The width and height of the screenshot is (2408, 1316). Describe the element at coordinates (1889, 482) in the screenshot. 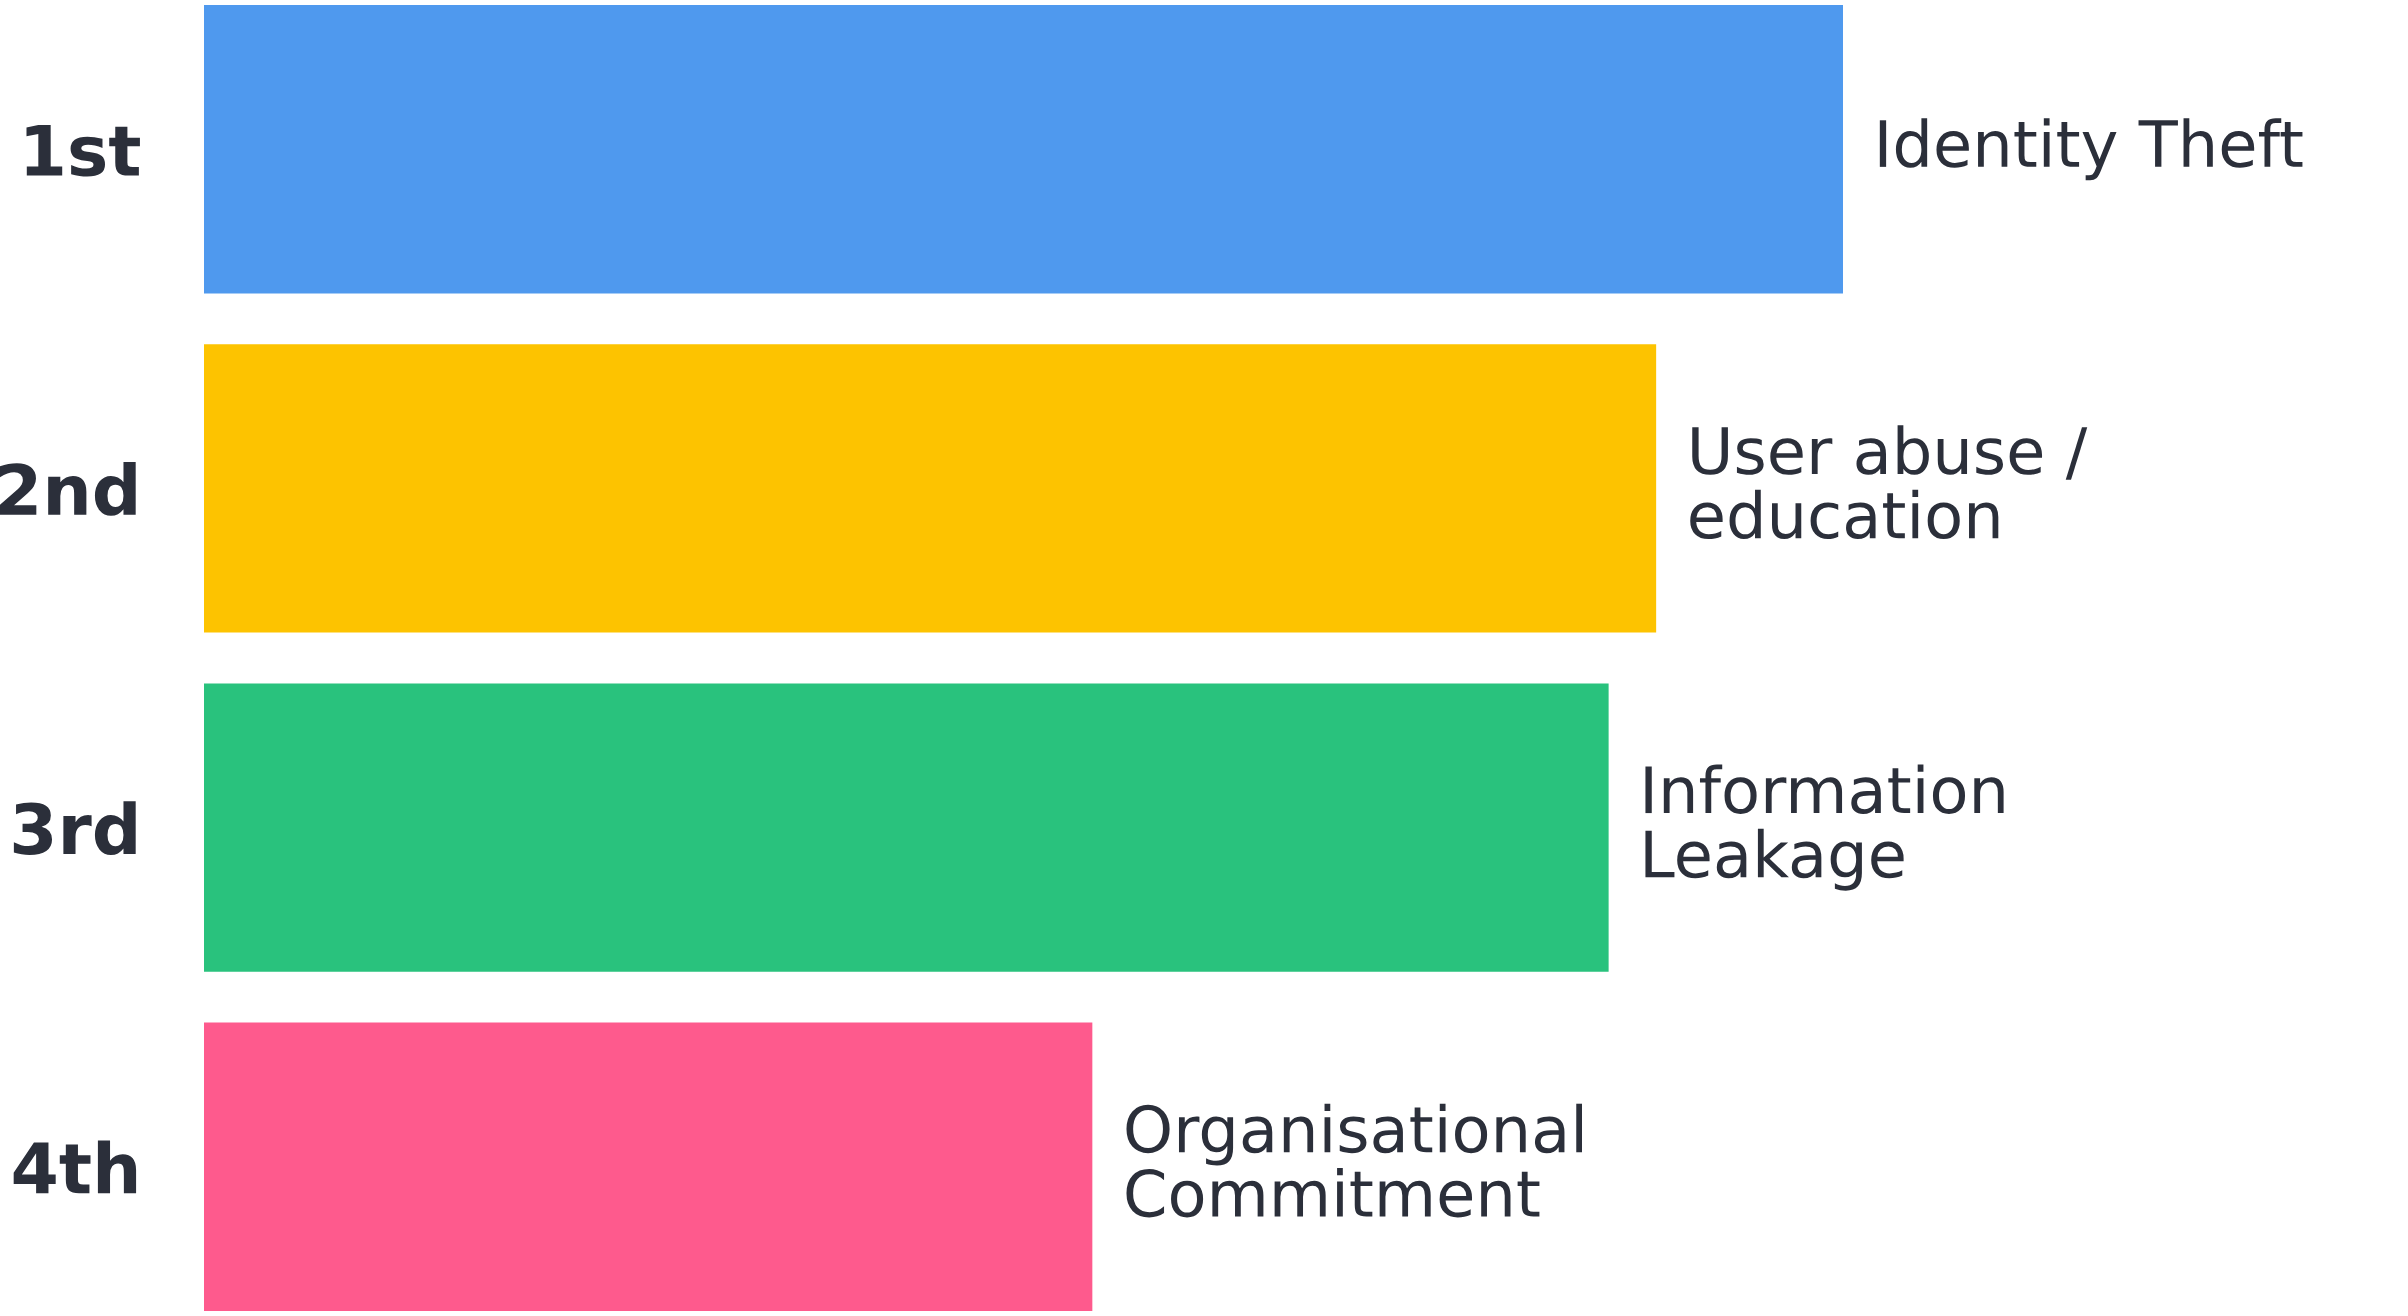

I see `annotation: User abuse / education` at that location.